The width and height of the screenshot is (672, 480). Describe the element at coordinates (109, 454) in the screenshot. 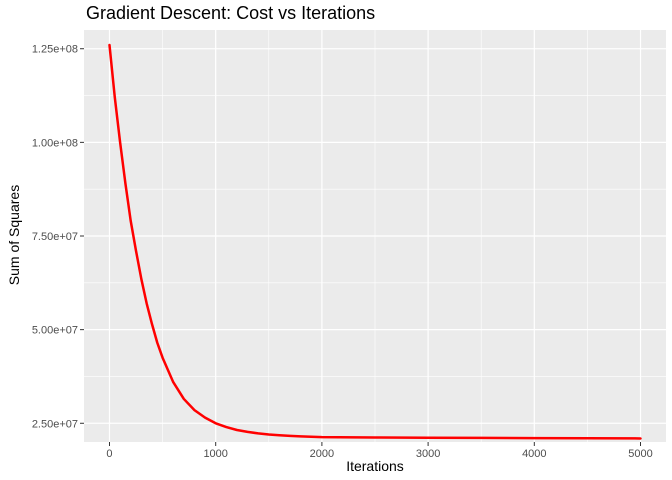

I see `x-tick-label: 0` at that location.